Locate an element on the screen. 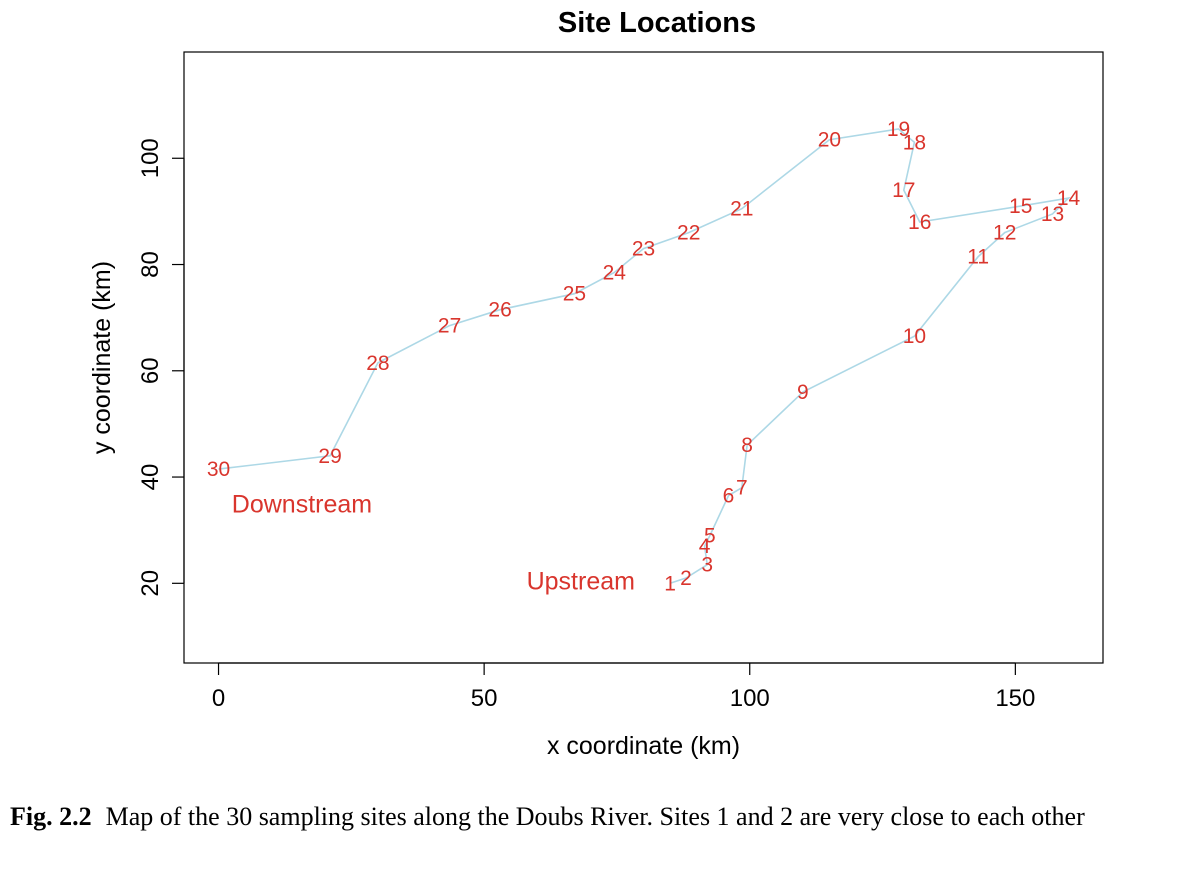 This screenshot has height=879, width=1199. chart-title: Site Locations is located at coordinates (657, 23).